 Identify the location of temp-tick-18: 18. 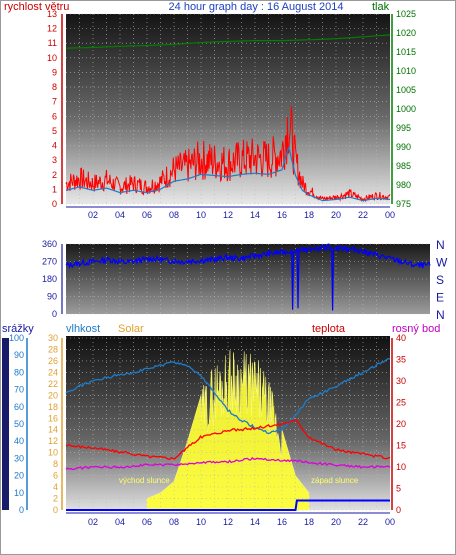
(53, 407).